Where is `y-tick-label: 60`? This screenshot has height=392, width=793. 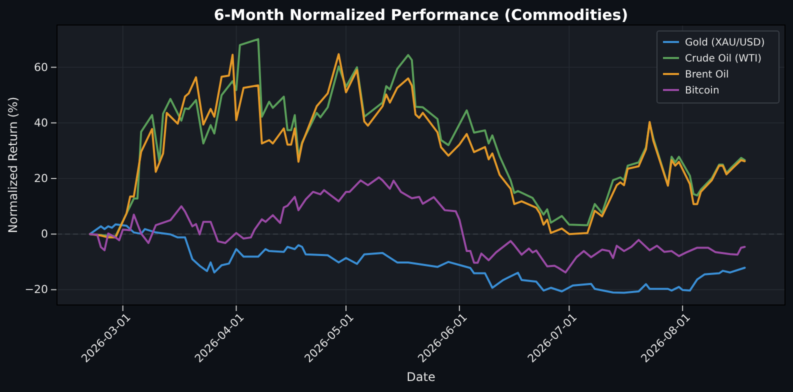 y-tick-label: 60 is located at coordinates (41, 67).